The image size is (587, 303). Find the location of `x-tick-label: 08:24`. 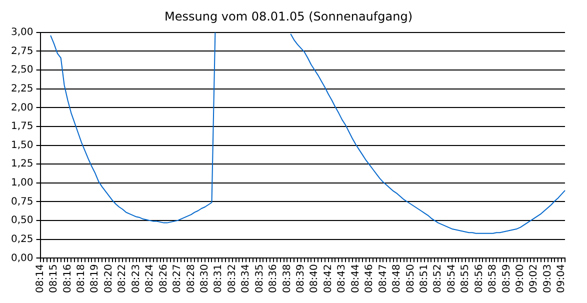

x-tick-label: 08:24 is located at coordinates (150, 279).